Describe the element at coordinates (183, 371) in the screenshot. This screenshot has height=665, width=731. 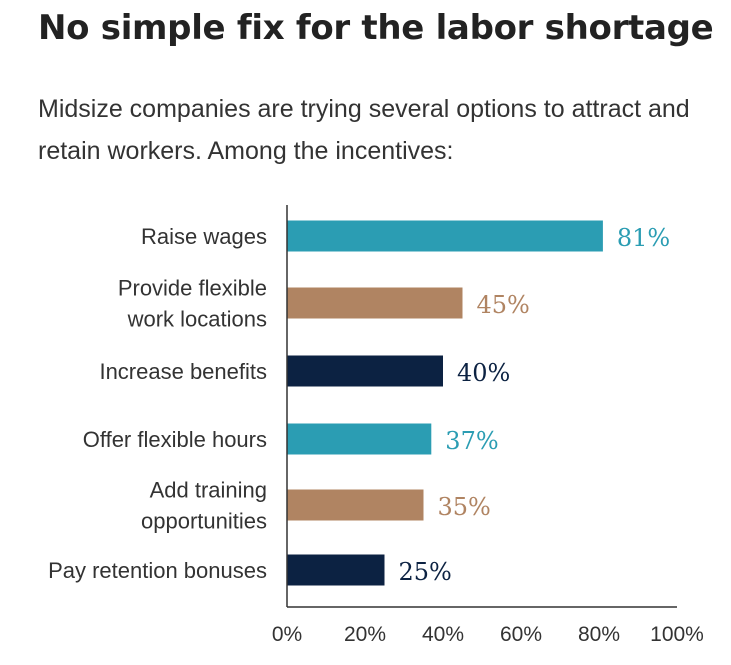
I see `category-label-3: Increase benefits` at that location.